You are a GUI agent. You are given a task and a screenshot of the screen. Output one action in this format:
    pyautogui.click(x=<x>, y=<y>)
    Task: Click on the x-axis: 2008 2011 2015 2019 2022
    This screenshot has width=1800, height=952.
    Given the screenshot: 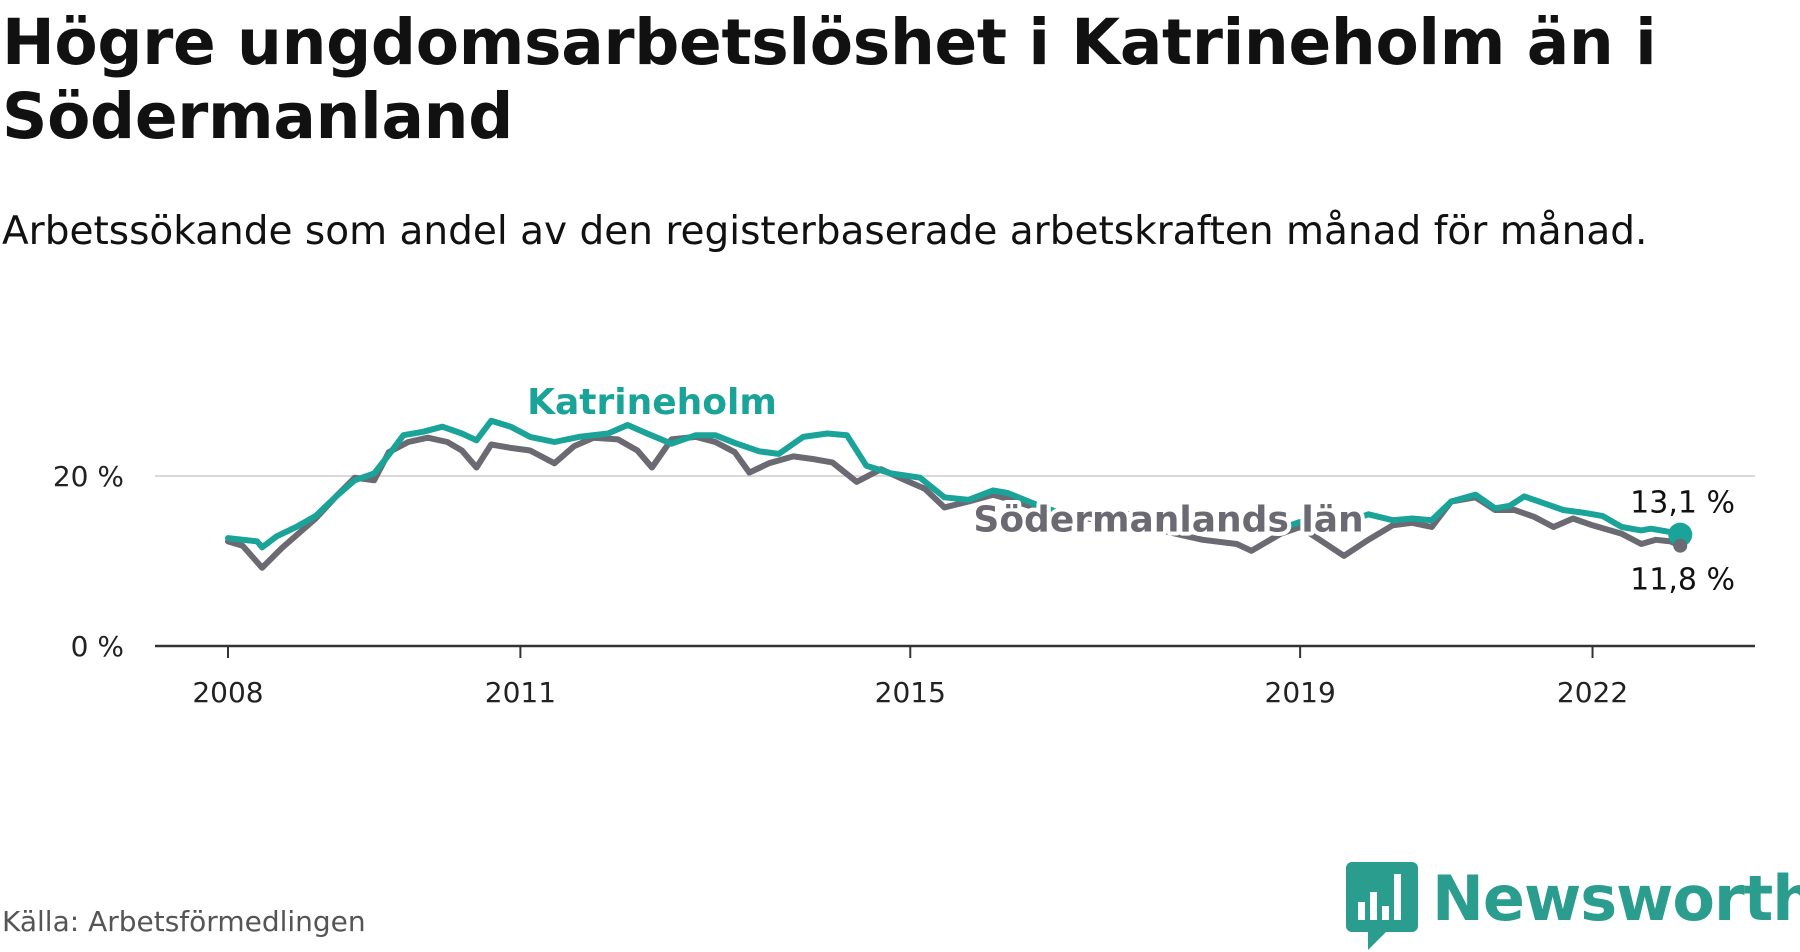 What is the action you would take?
    pyautogui.click(x=955, y=676)
    